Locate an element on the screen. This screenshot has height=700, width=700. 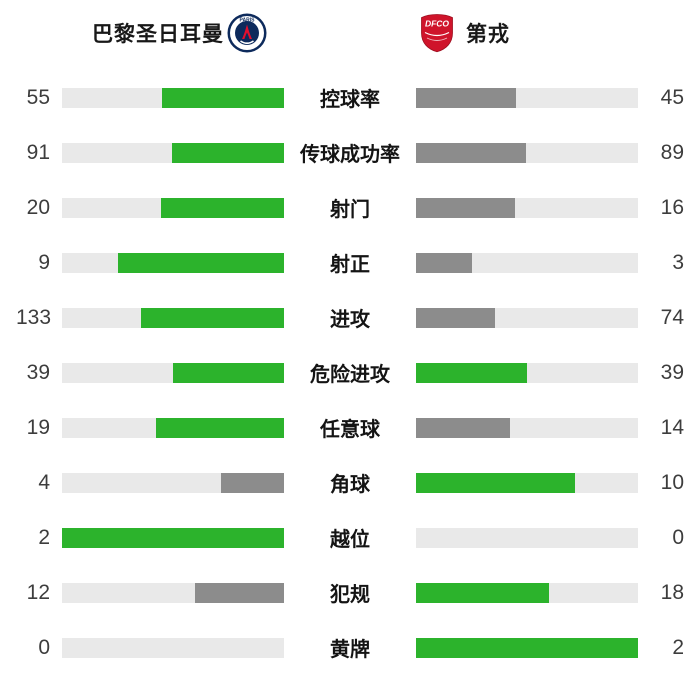
dfco-crest-text: DFCO is located at coordinates (437, 24).